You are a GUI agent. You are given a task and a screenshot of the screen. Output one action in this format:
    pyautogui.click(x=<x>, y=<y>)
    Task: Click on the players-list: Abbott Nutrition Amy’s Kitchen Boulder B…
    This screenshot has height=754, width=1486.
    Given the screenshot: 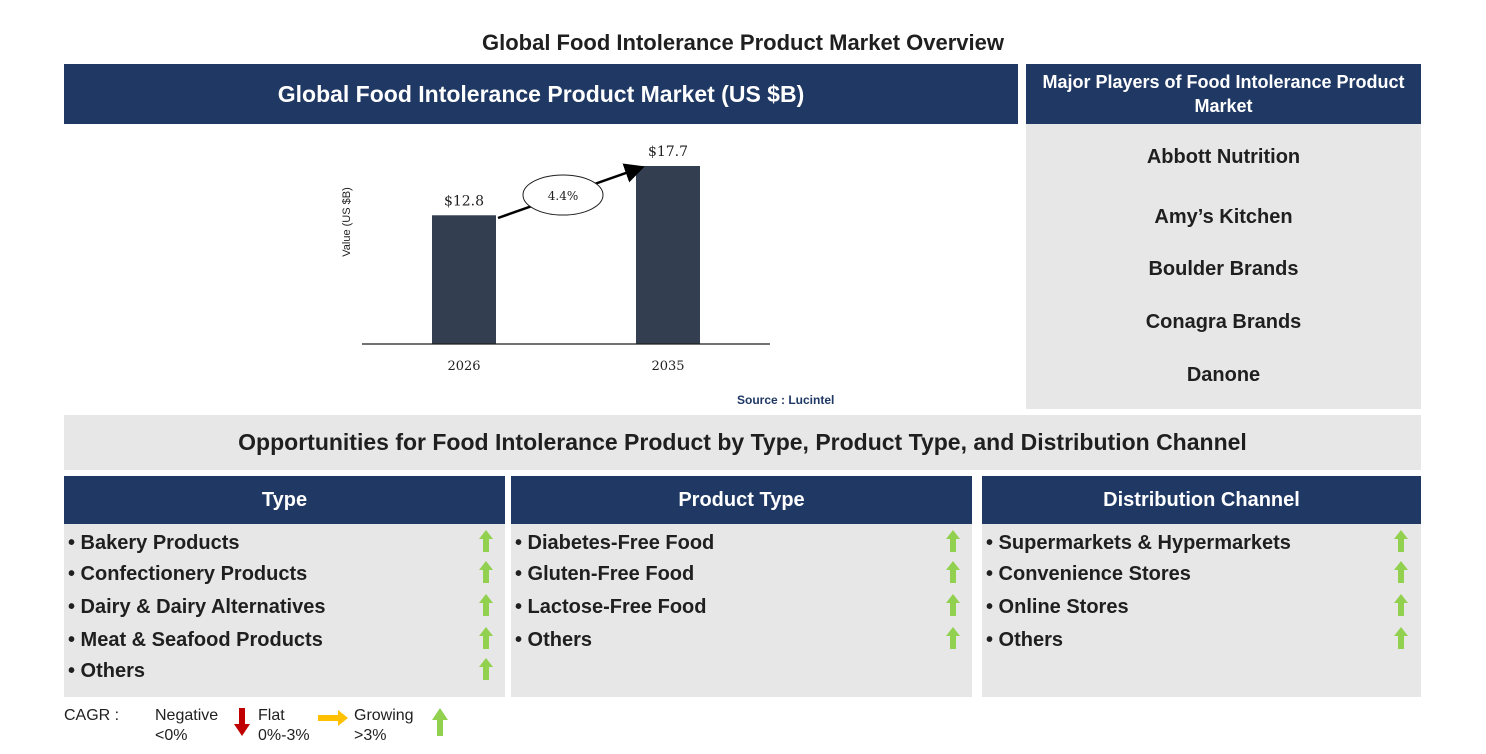 What is the action you would take?
    pyautogui.click(x=1223, y=266)
    